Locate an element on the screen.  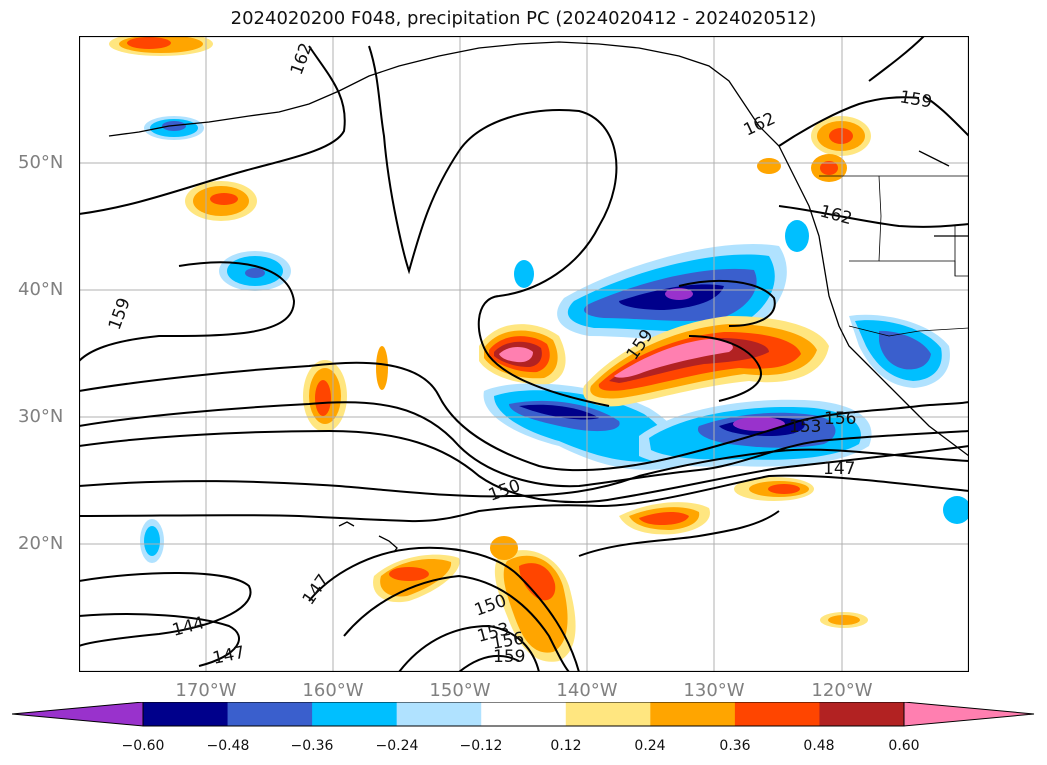
lat-label-30n: 30°N is located at coordinates (41, 416).